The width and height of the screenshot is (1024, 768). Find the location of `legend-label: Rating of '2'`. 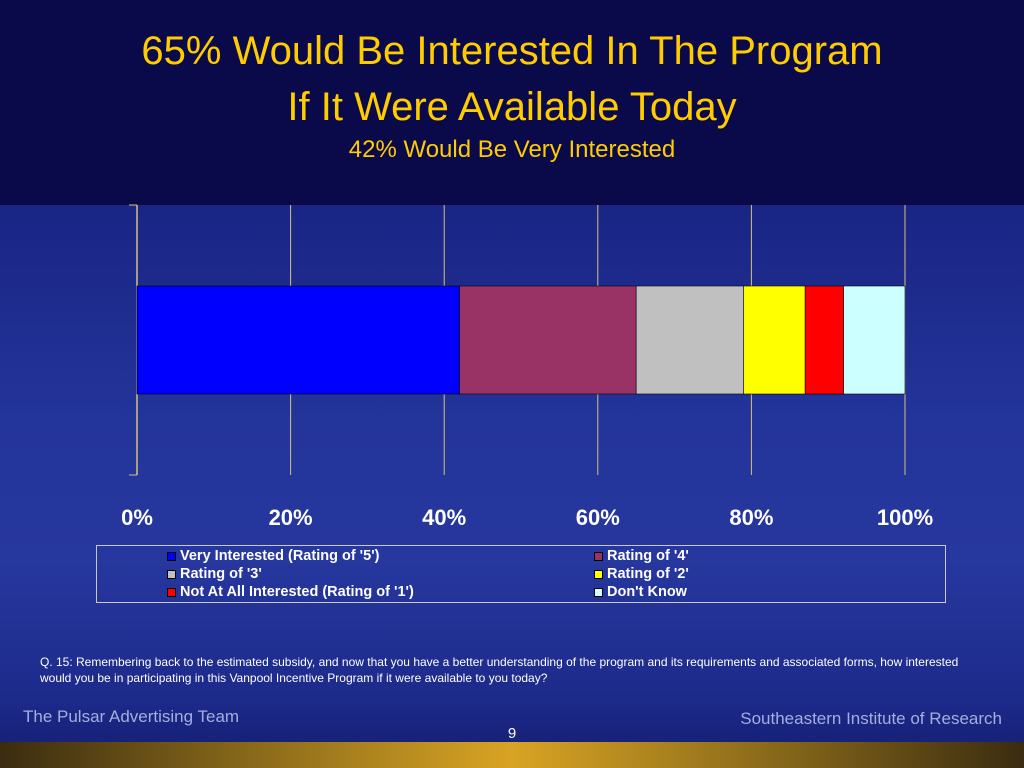

legend-label: Rating of '2' is located at coordinates (648, 574).